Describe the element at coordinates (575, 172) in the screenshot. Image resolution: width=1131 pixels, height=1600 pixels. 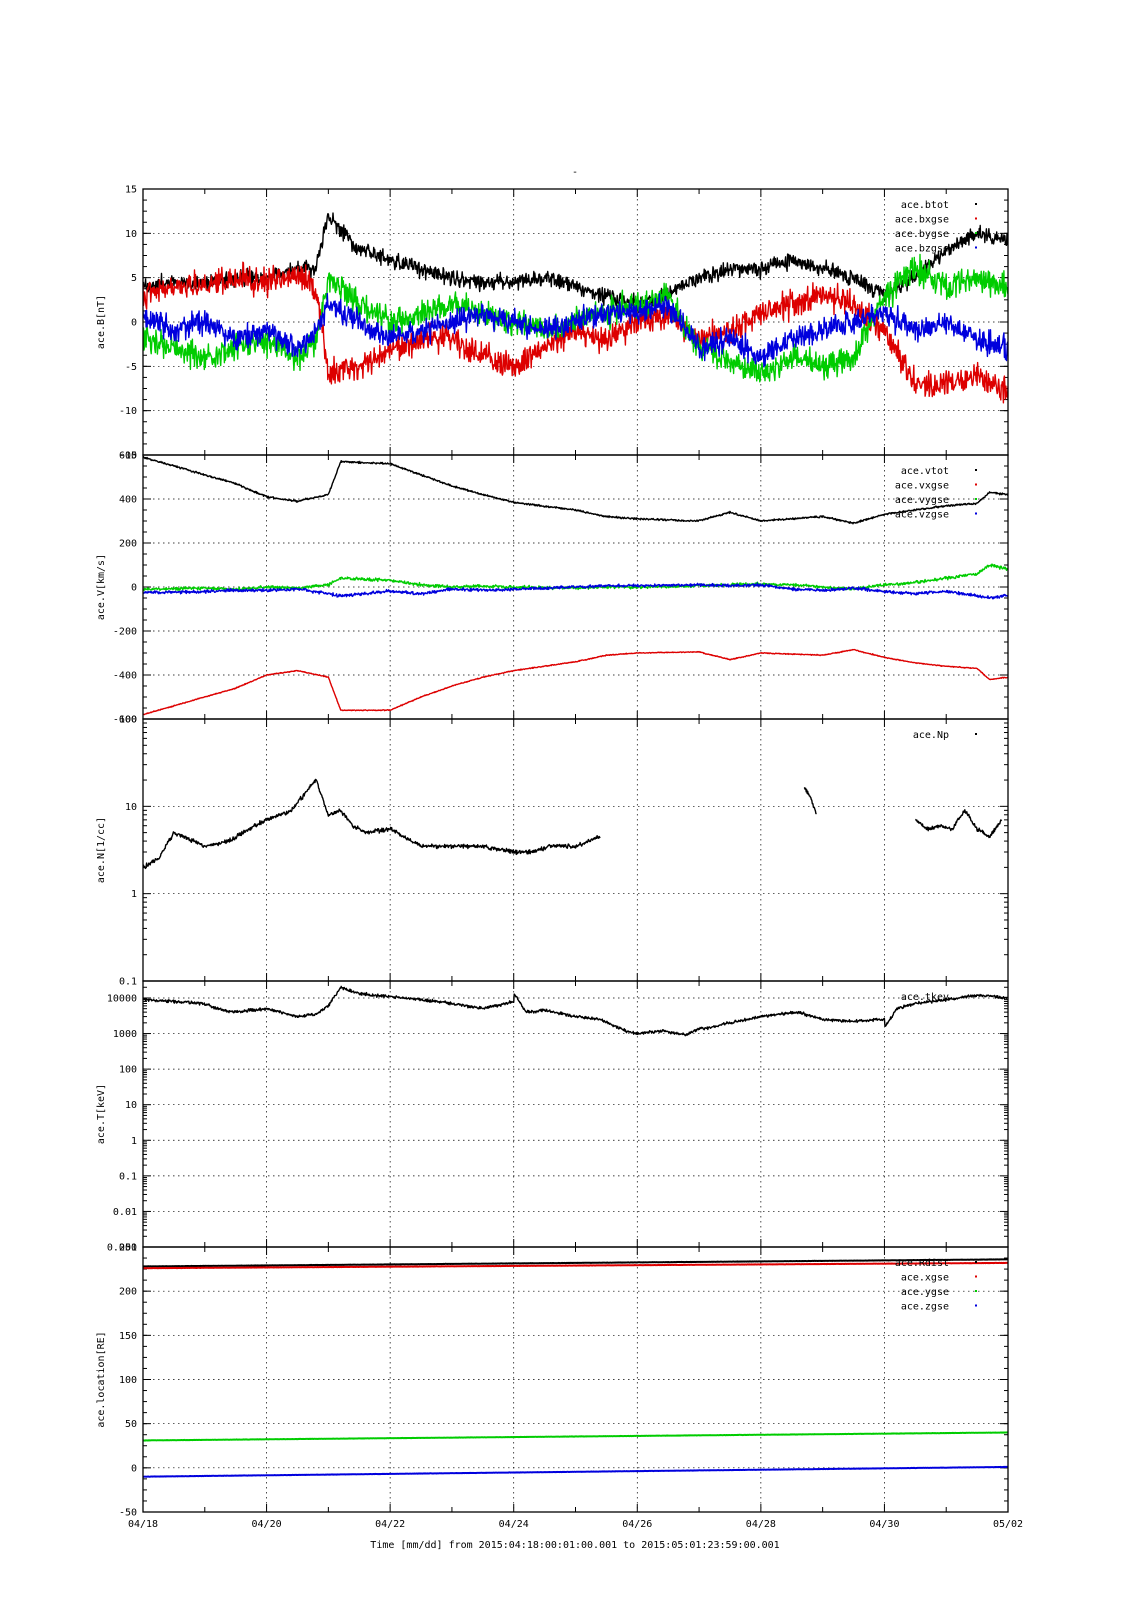
I see `figure-title: -` at that location.